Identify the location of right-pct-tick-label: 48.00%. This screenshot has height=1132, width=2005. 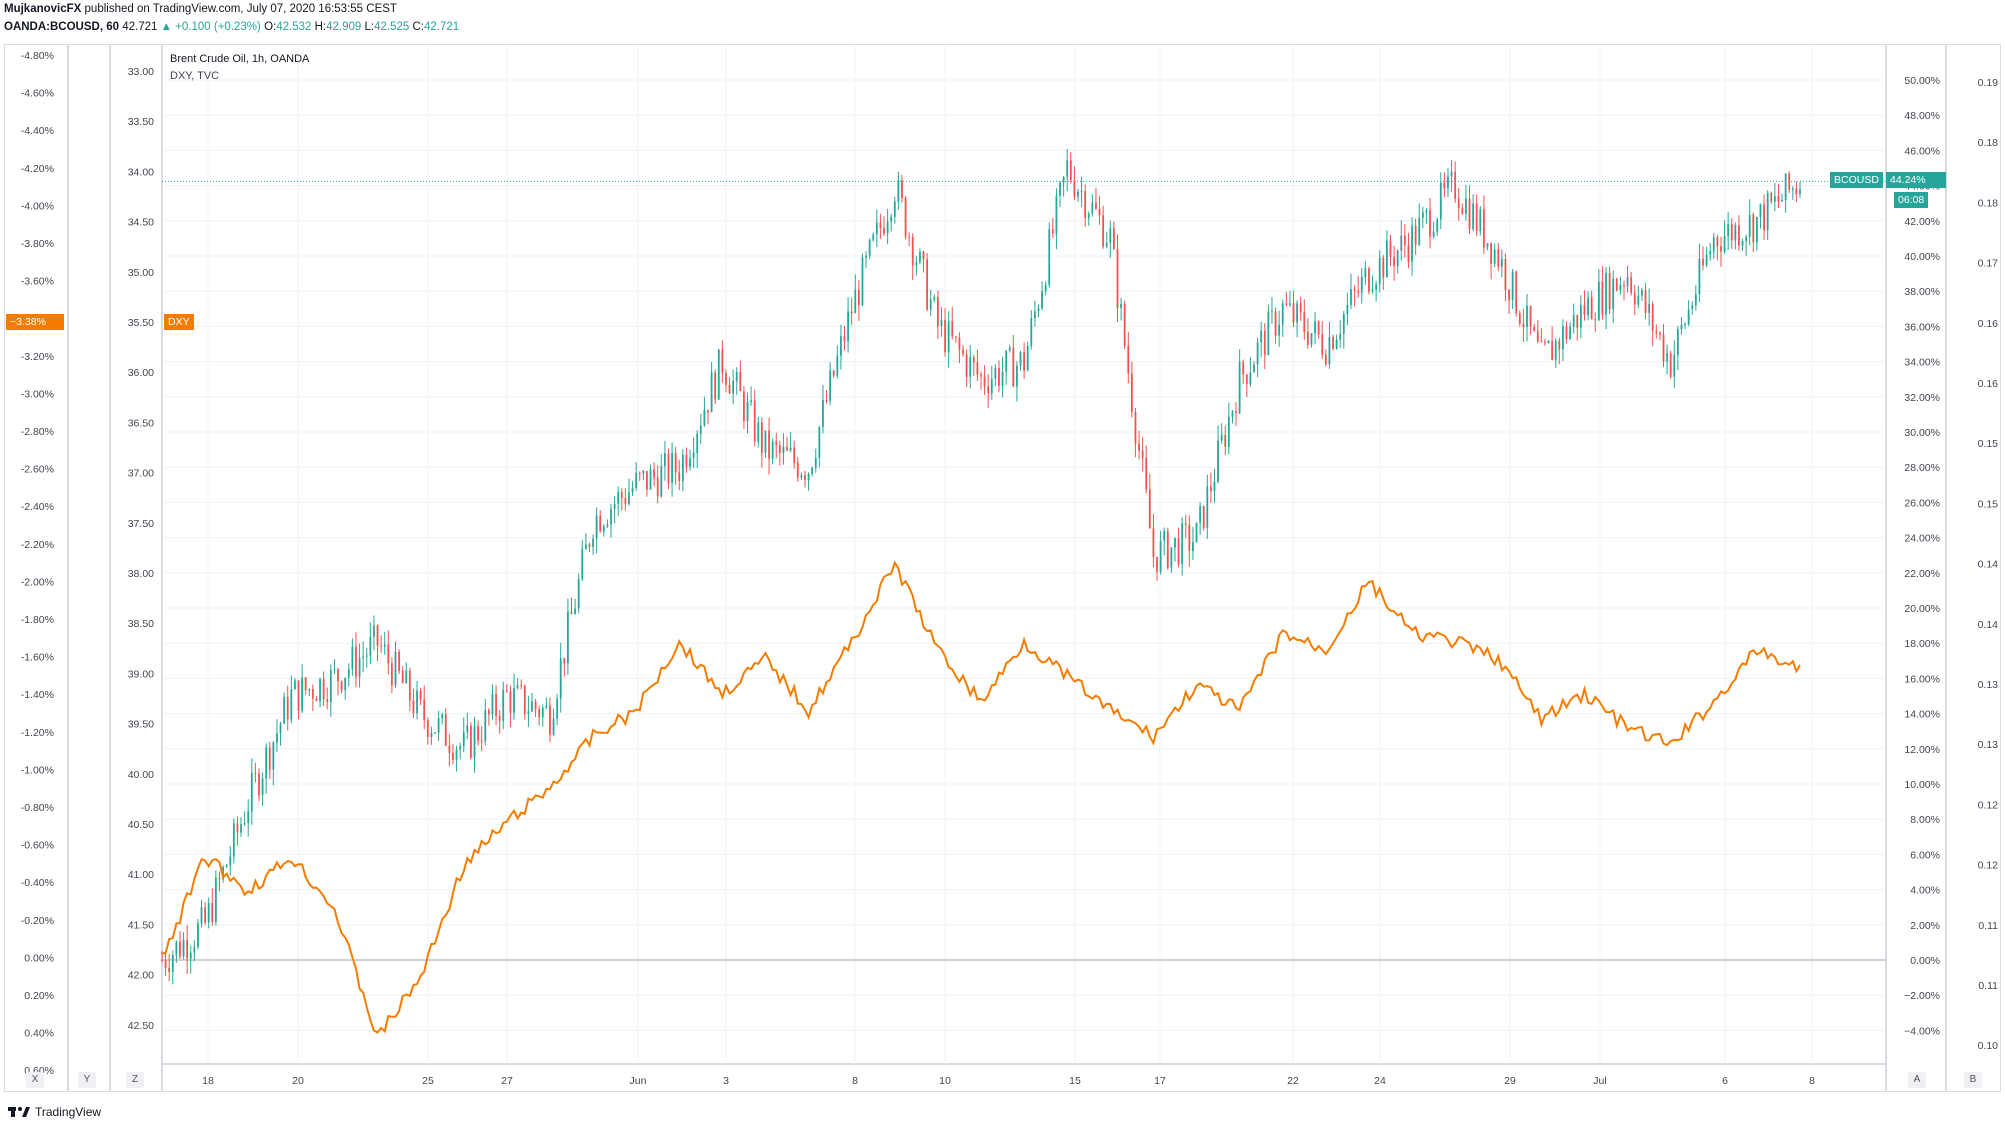
(1922, 116).